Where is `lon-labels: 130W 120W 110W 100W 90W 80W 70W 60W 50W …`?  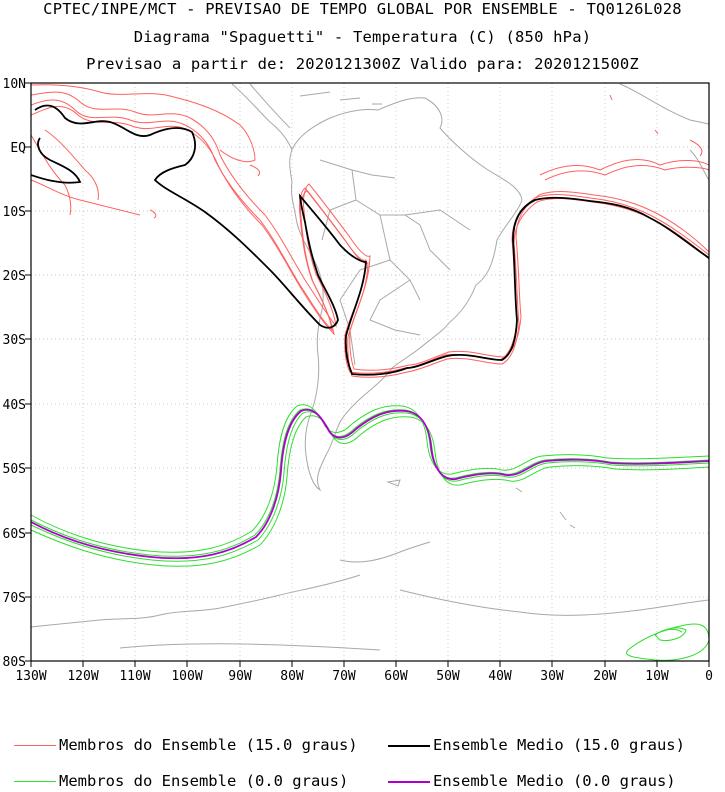
lon-labels: 130W 120W 110W 100W 90W 80W 70W 60W 50W … is located at coordinates (364, 676).